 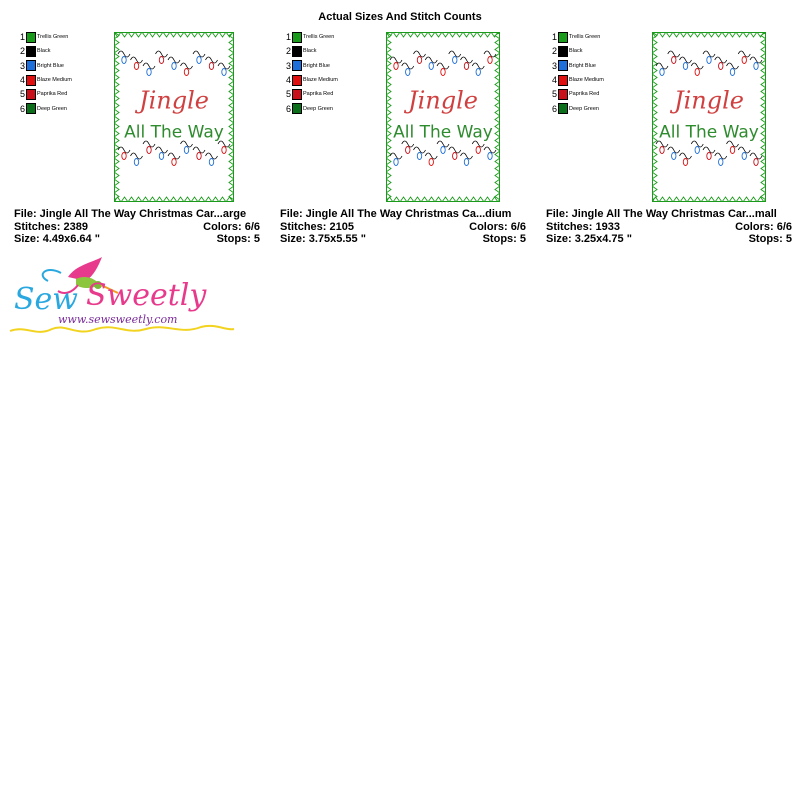 What do you see at coordinates (88, 275) in the screenshot?
I see `hummingbird-icon` at bounding box center [88, 275].